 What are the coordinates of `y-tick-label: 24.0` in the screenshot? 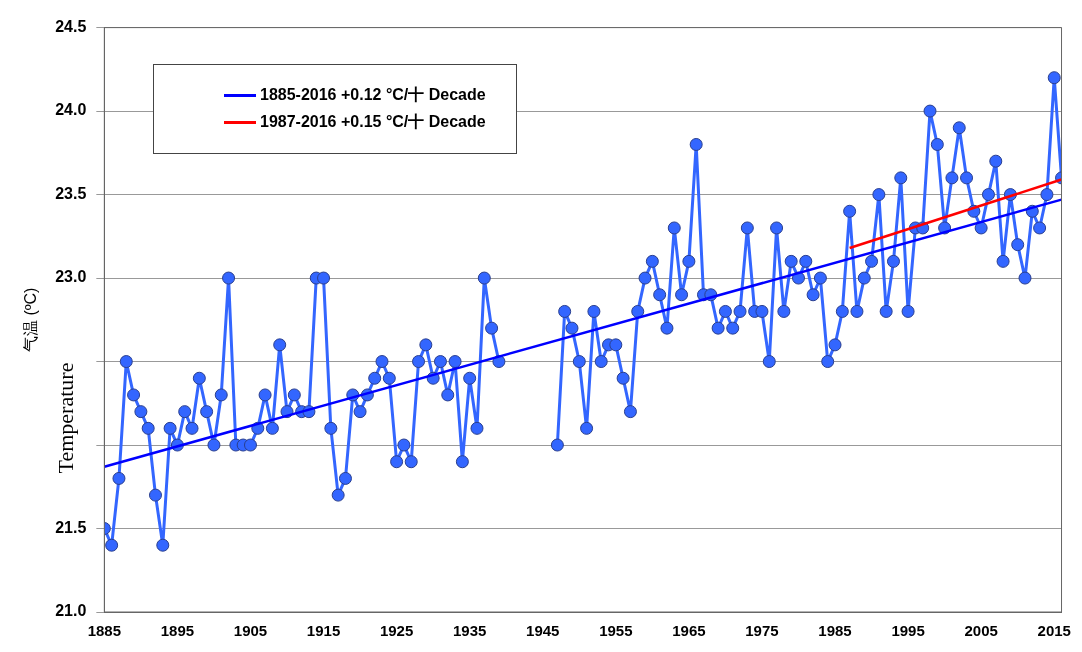 It's located at (71, 110).